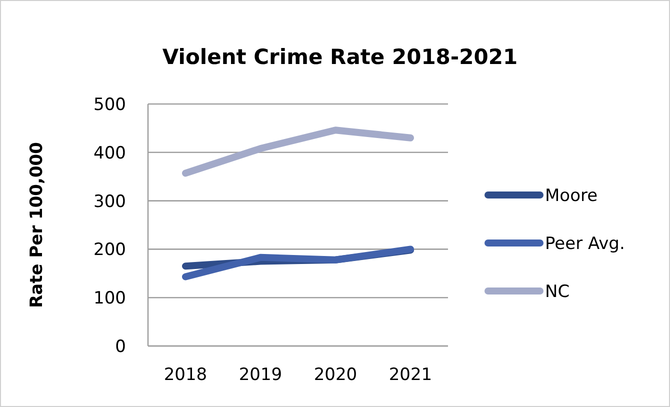 The image size is (670, 407). I want to click on chart-title: Violent Crime Rate 2018-2021, so click(340, 57).